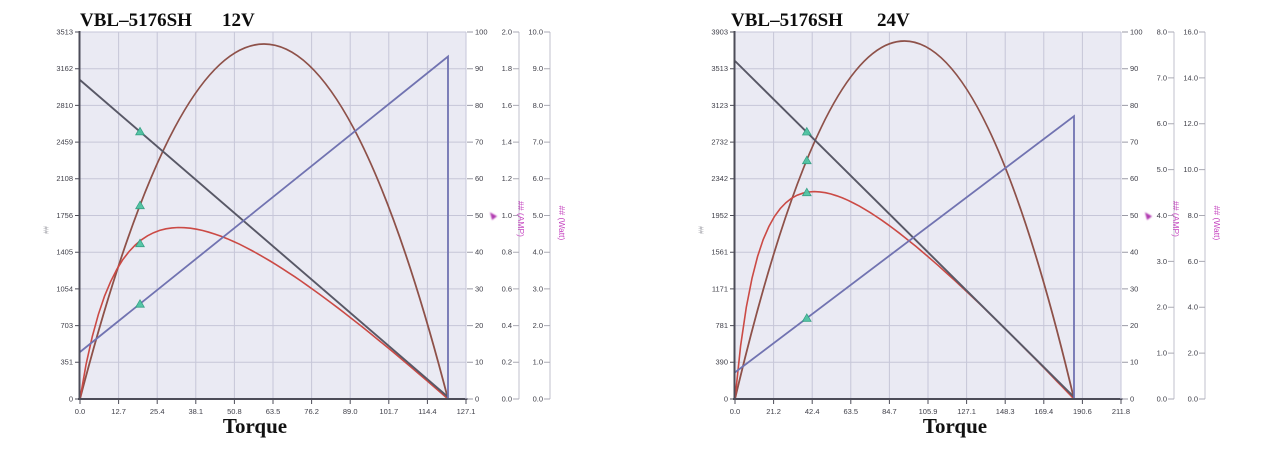 The image size is (1261, 451). What do you see at coordinates (719, 252) in the screenshot?
I see `svg-text: 1561` at bounding box center [719, 252].